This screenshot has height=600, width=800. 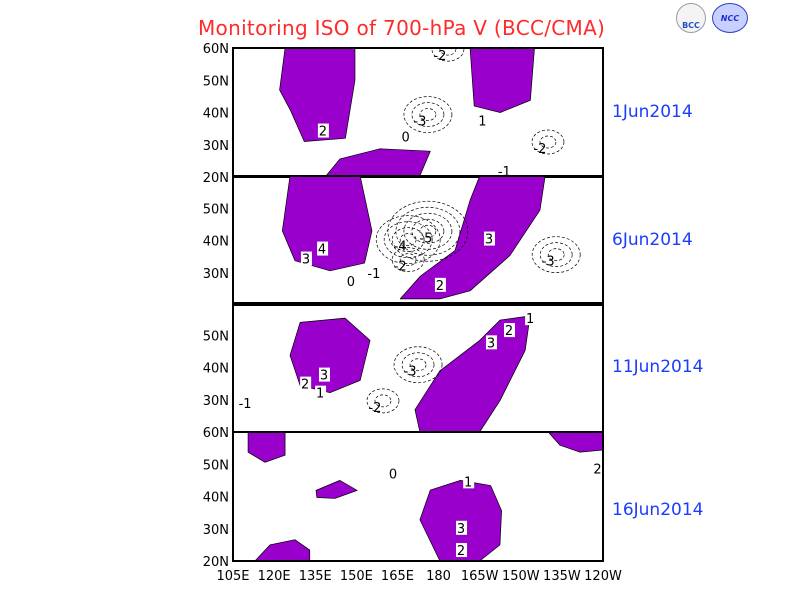 I want to click on panel-date-4: 16Jun2014, so click(x=658, y=510).